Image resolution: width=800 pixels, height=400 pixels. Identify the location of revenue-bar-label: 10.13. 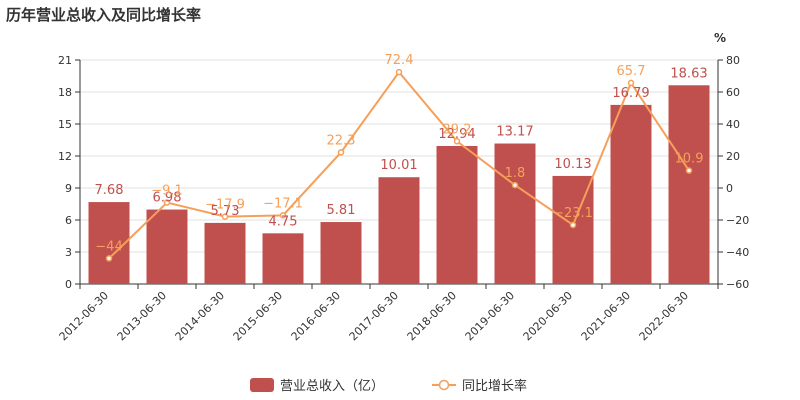
(572, 164).